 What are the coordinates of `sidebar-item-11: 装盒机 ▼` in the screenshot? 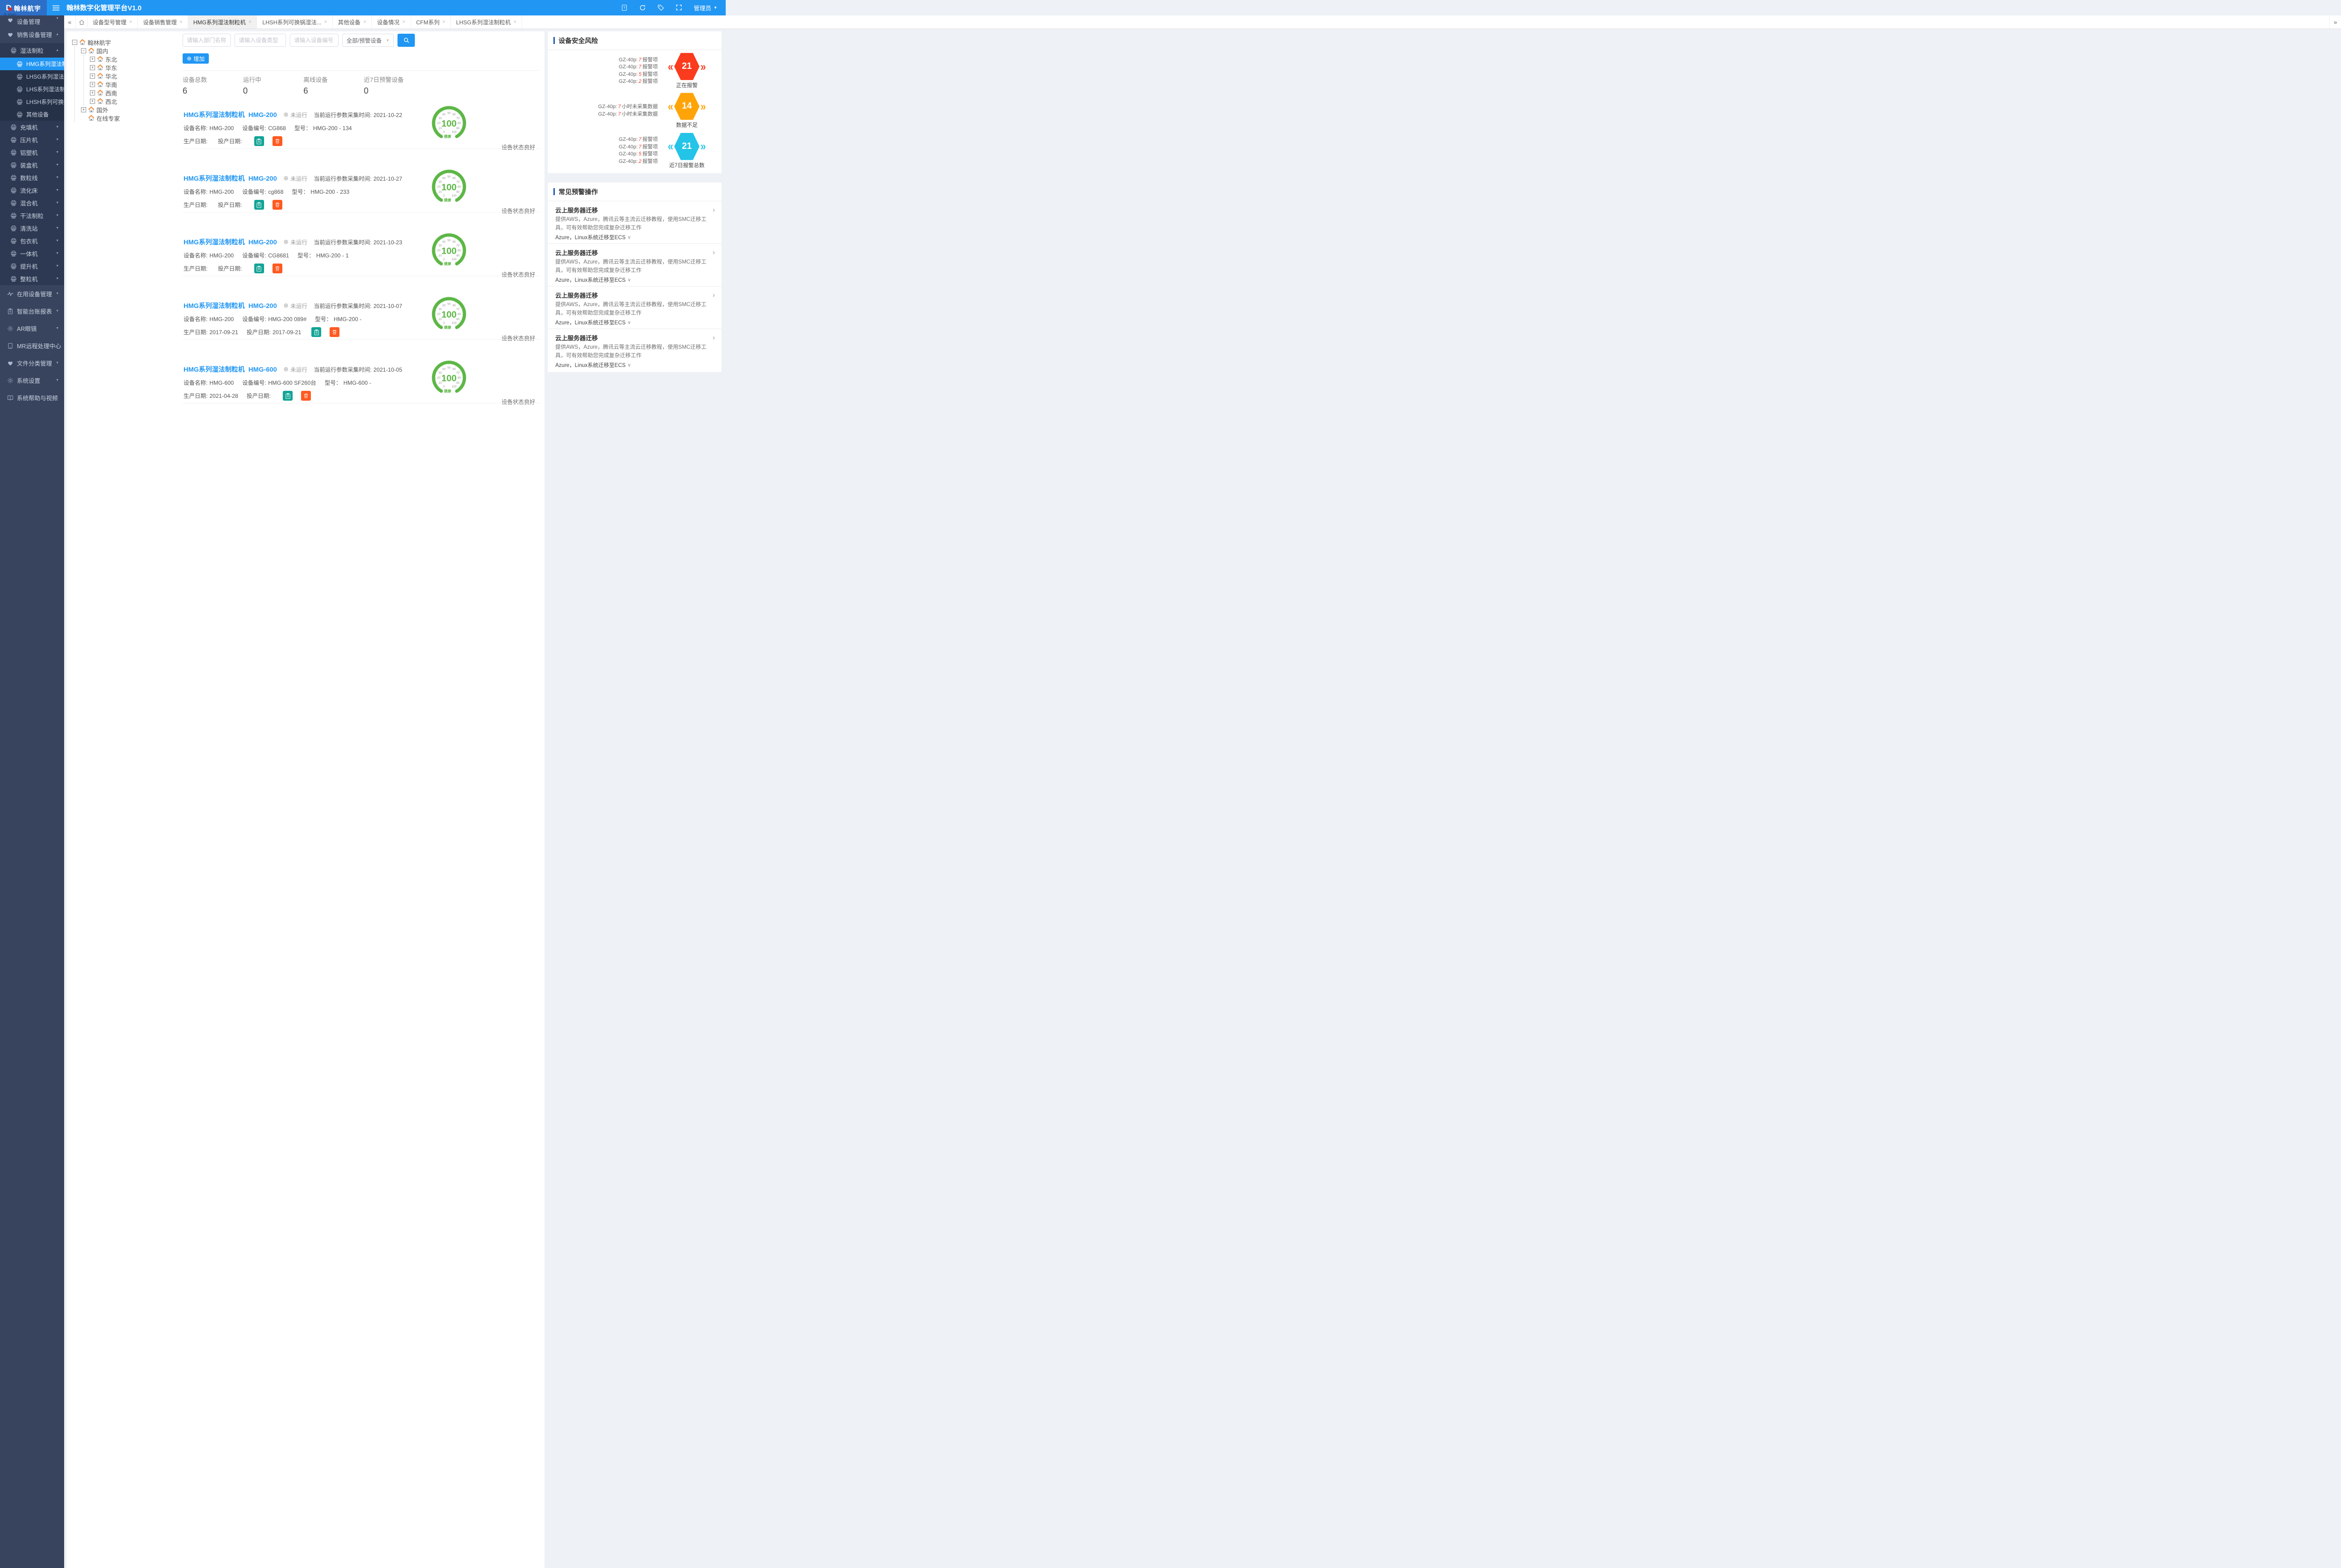 It's located at (32, 165).